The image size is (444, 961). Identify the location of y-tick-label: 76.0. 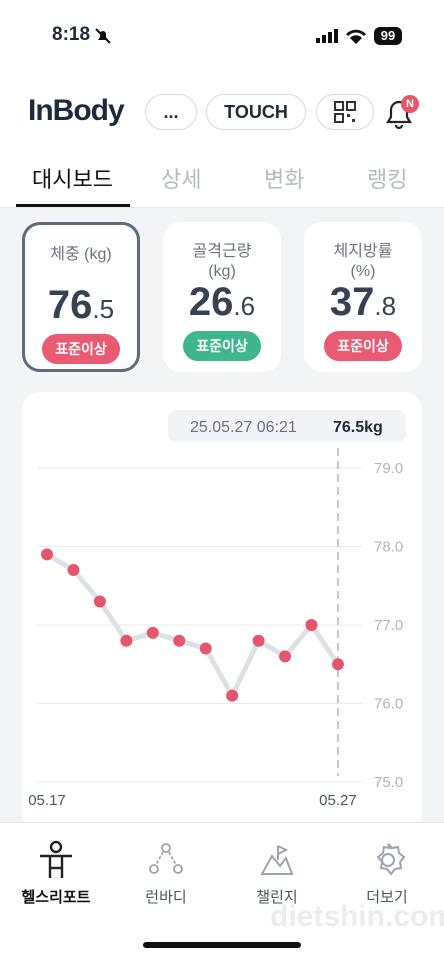
(388, 704).